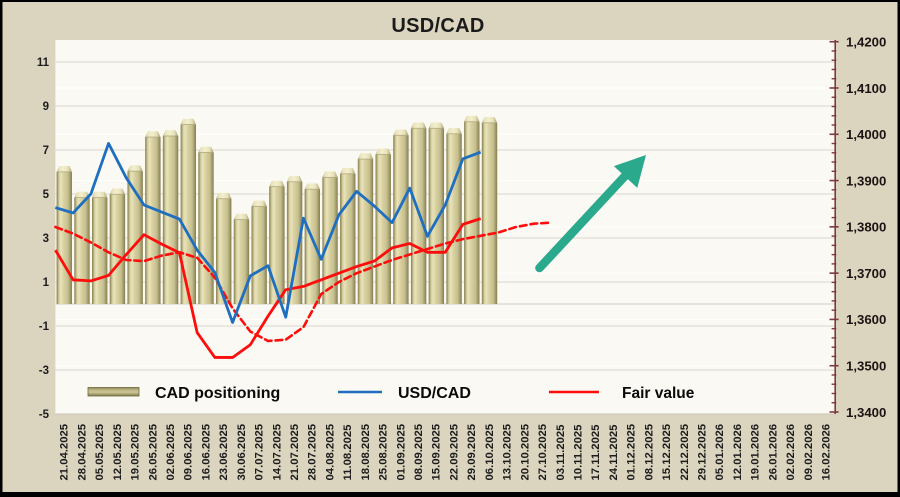 This screenshot has height=497, width=900. What do you see at coordinates (260, 452) in the screenshot?
I see `svg-text: 07.07.2025` at bounding box center [260, 452].